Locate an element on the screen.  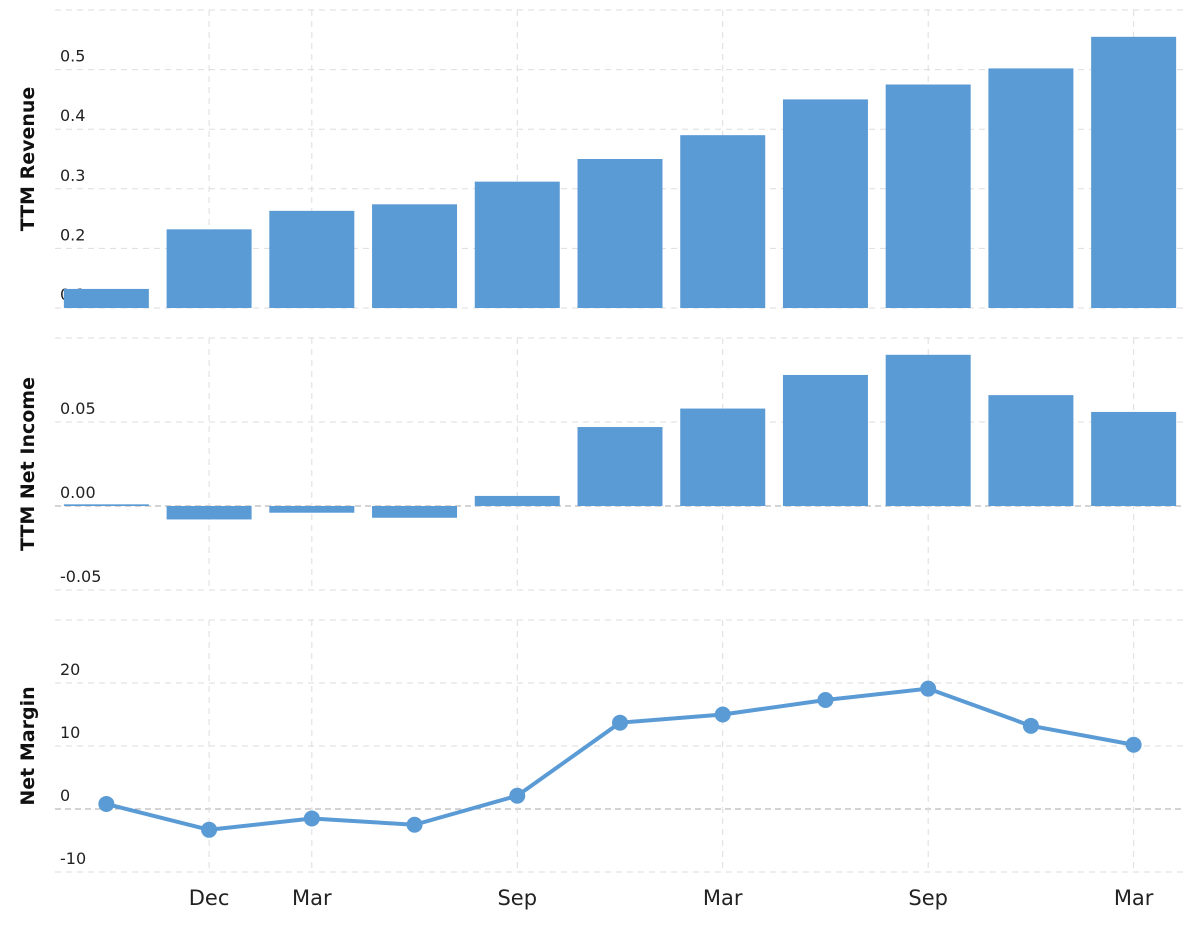
y-tick-label: -10 is located at coordinates (73, 858).